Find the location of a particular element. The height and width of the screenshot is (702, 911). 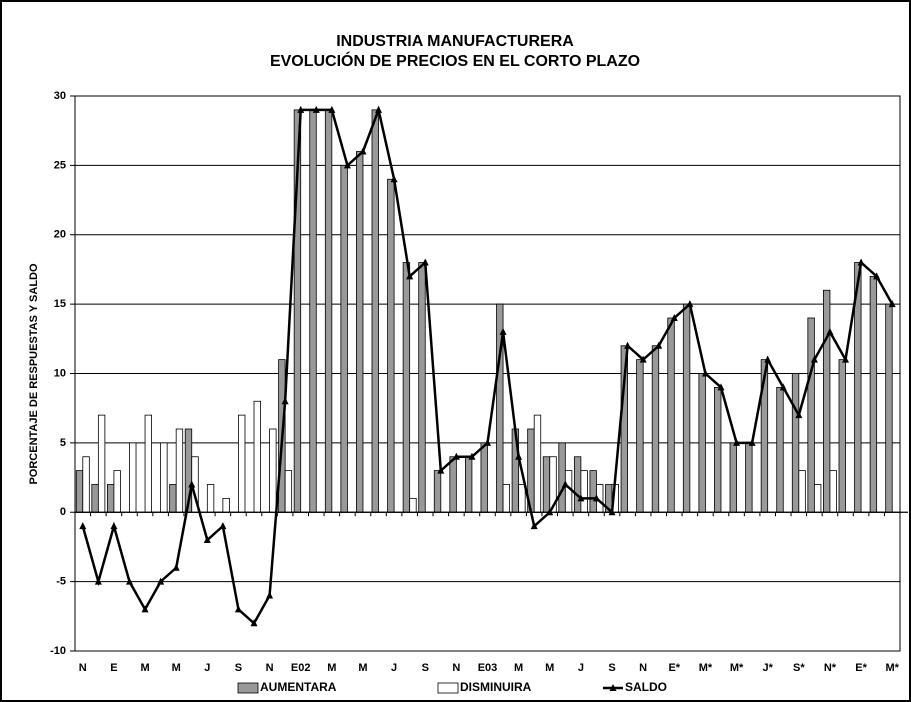

x-tick-label: E* is located at coordinates (861, 668).